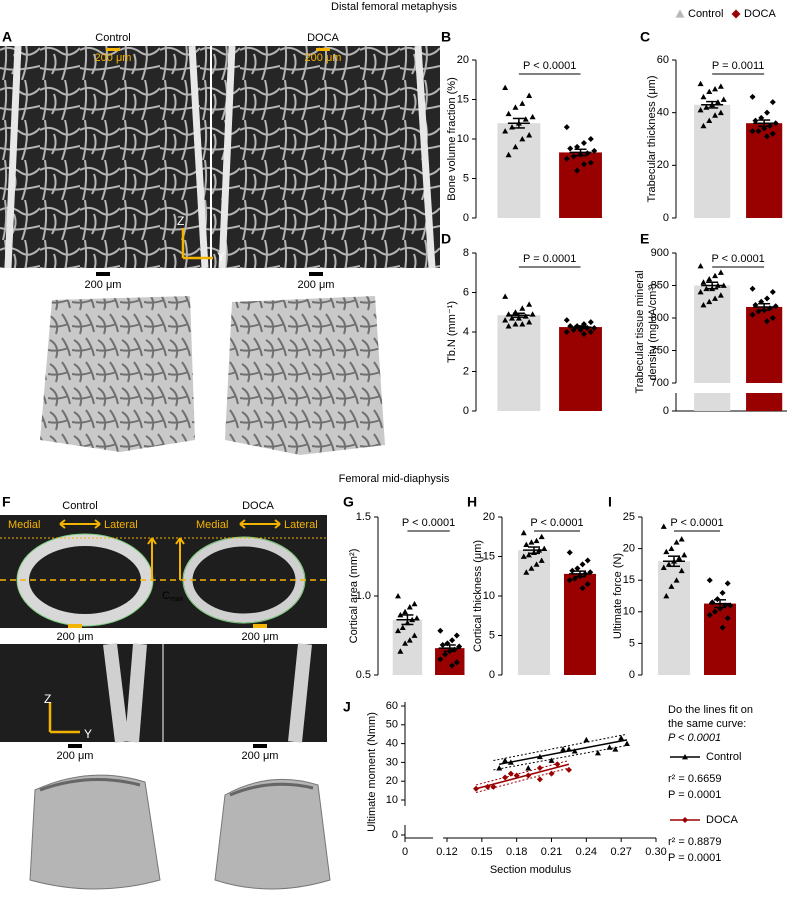 This screenshot has height=905, width=789. What do you see at coordinates (64, 718) in the screenshot?
I see `axis-arrows` at bounding box center [64, 718].